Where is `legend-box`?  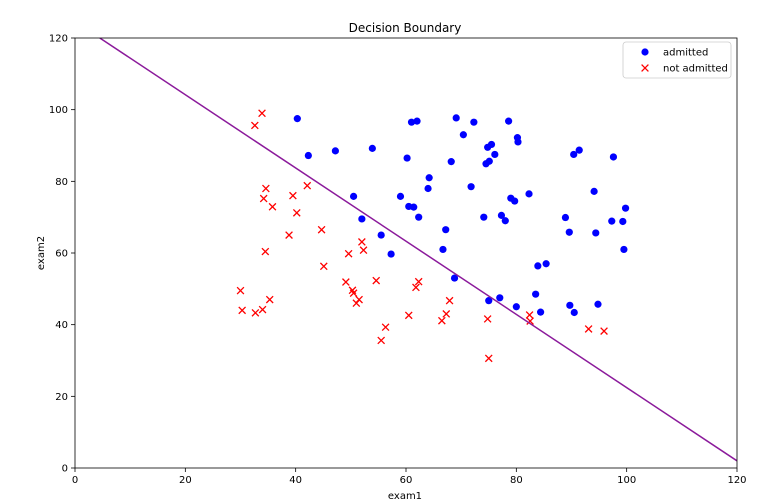
legend-box is located at coordinates (677, 60).